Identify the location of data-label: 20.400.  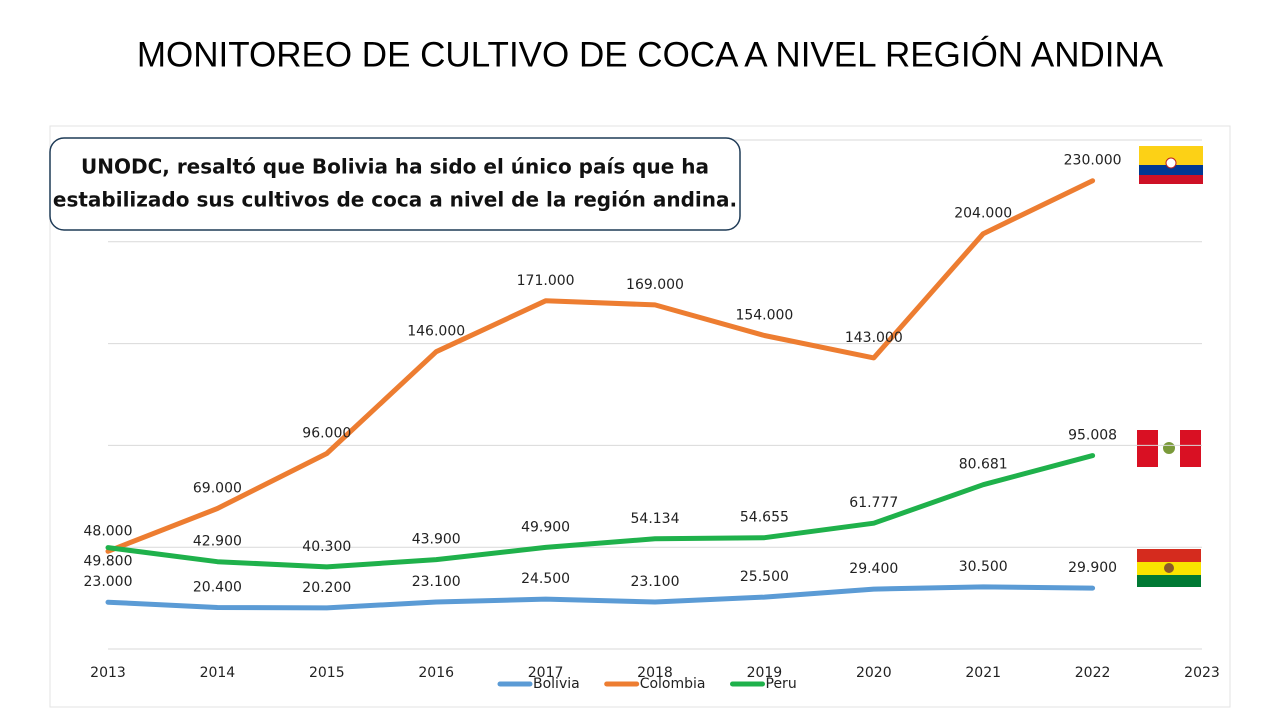
(217, 587).